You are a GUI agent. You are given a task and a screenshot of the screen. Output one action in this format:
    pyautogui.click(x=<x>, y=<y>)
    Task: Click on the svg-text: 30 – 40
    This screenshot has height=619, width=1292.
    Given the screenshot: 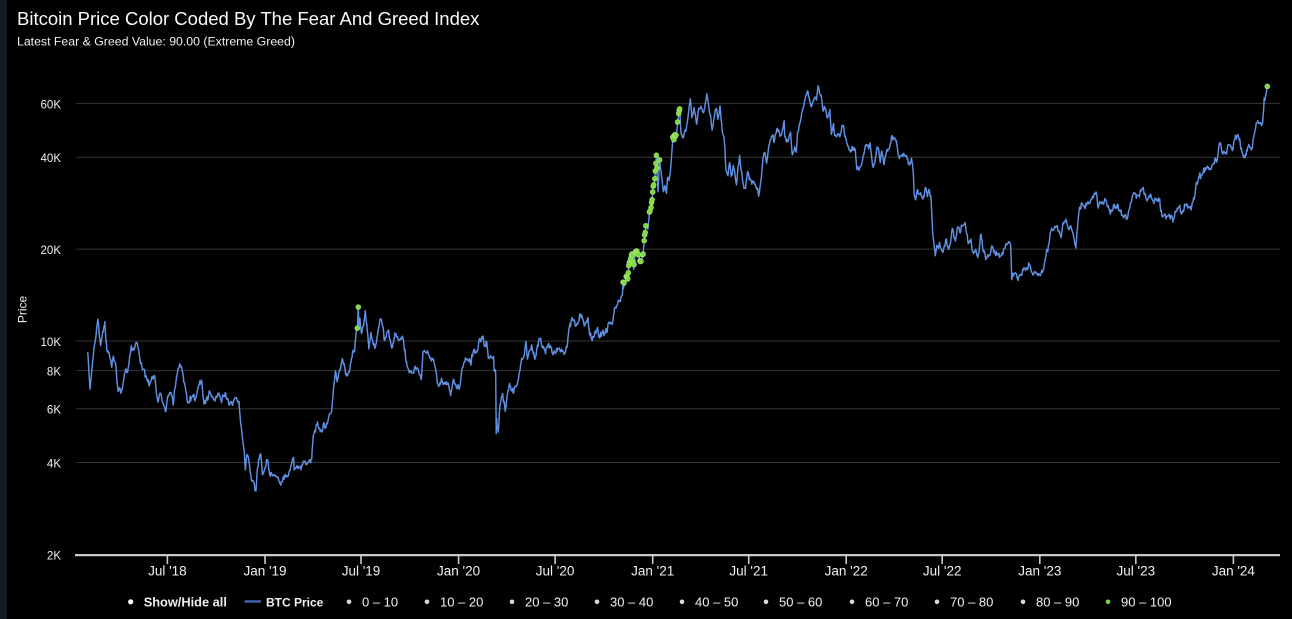 What is the action you would take?
    pyautogui.click(x=631, y=601)
    